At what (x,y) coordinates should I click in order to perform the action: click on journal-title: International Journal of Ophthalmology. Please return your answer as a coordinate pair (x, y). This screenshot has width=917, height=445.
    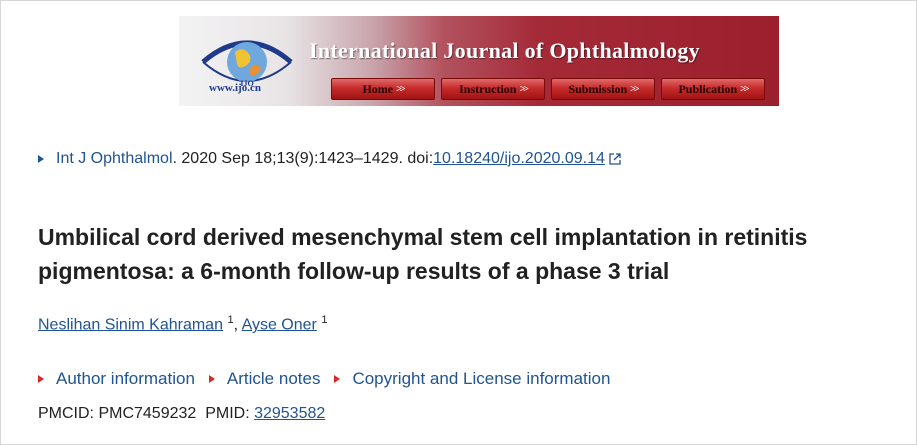
    Looking at the image, I should click on (504, 50).